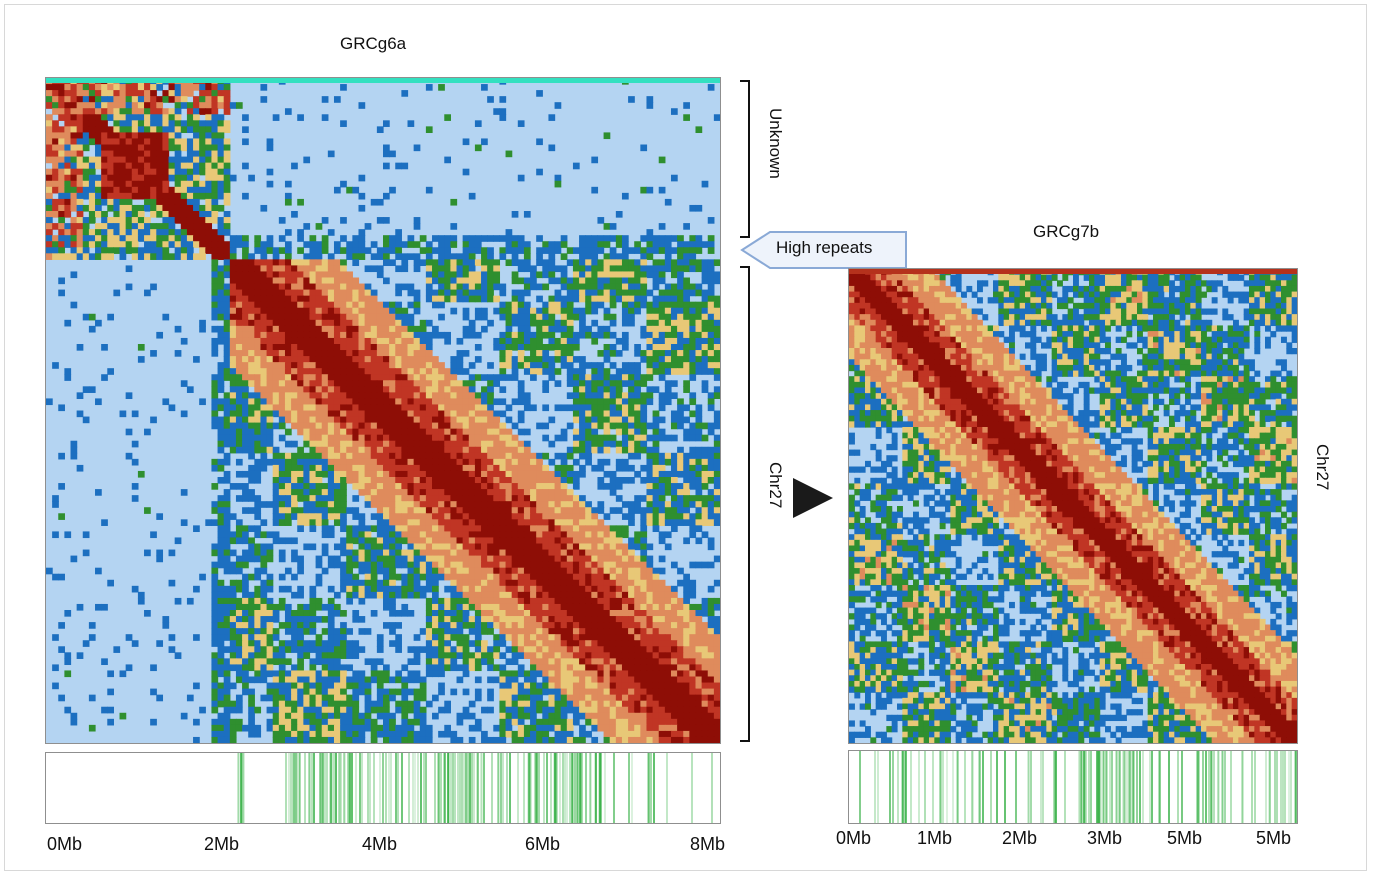  Describe the element at coordinates (813, 498) in the screenshot. I see `transition-arrow-icon` at that location.